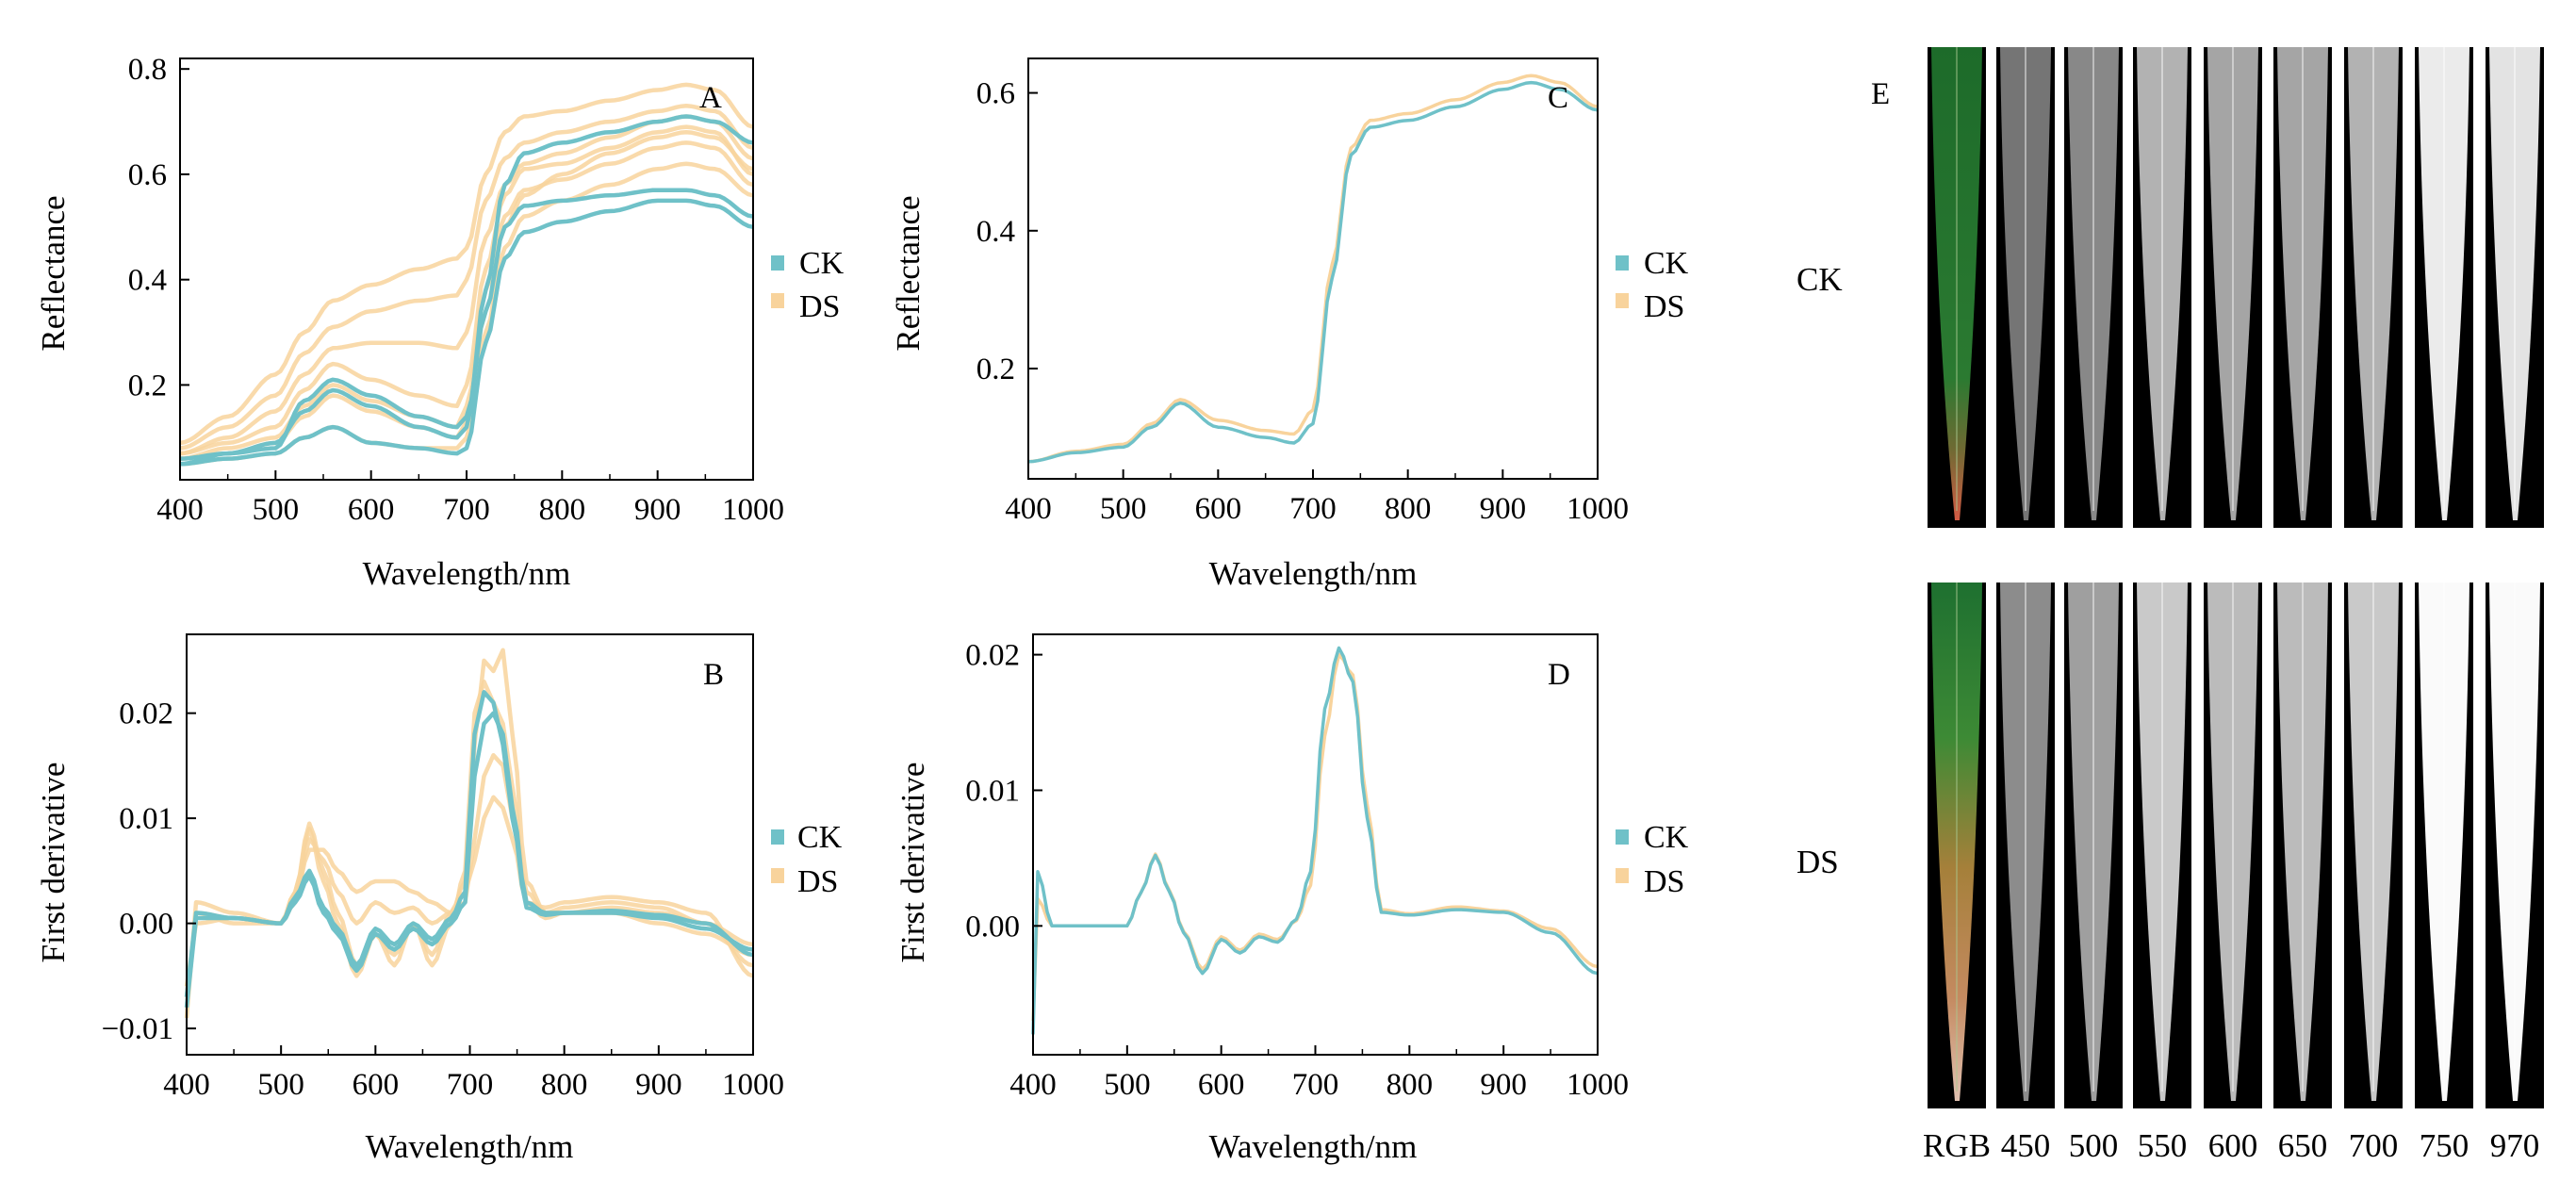 This screenshot has width=2576, height=1198. What do you see at coordinates (1652, 859) in the screenshot?
I see `panel-d-legend: CK DS` at bounding box center [1652, 859].